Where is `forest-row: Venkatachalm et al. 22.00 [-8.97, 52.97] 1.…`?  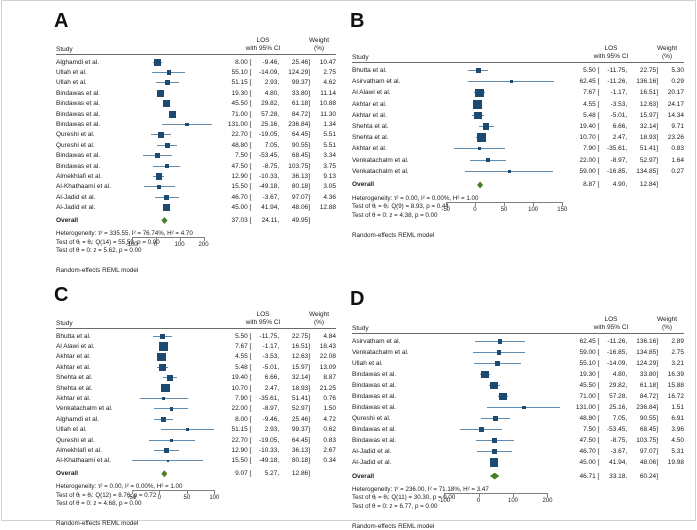 forest-row: Venkatachalm et al. 22.00 [-8.97, 52.97] 1.… is located at coordinates (196, 409).